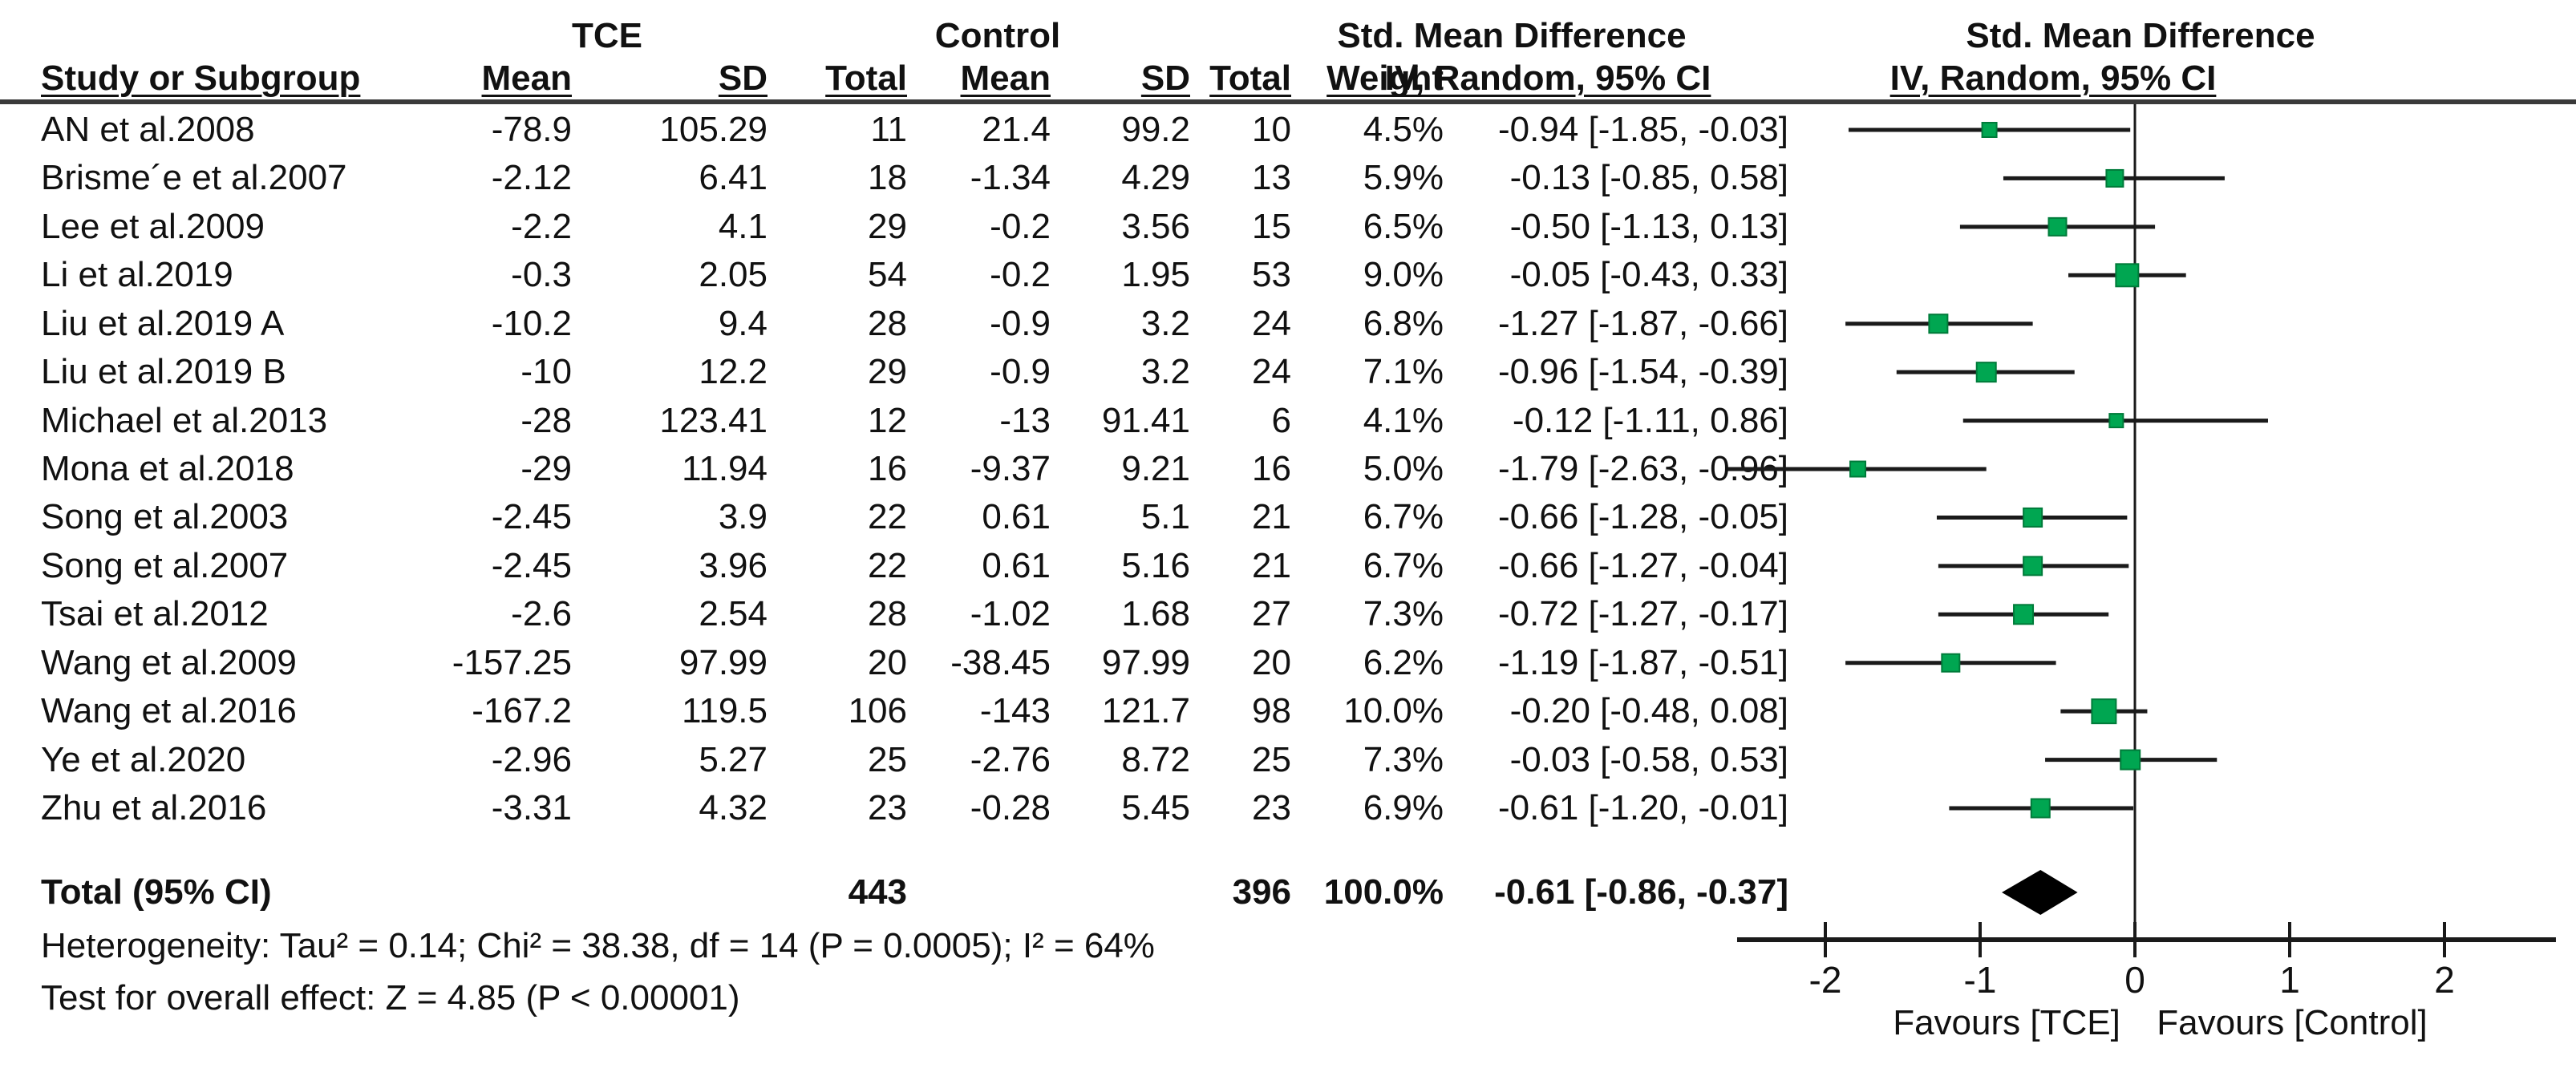  What do you see at coordinates (733, 807) in the screenshot?
I see `tce-sd-cell: 4.32` at bounding box center [733, 807].